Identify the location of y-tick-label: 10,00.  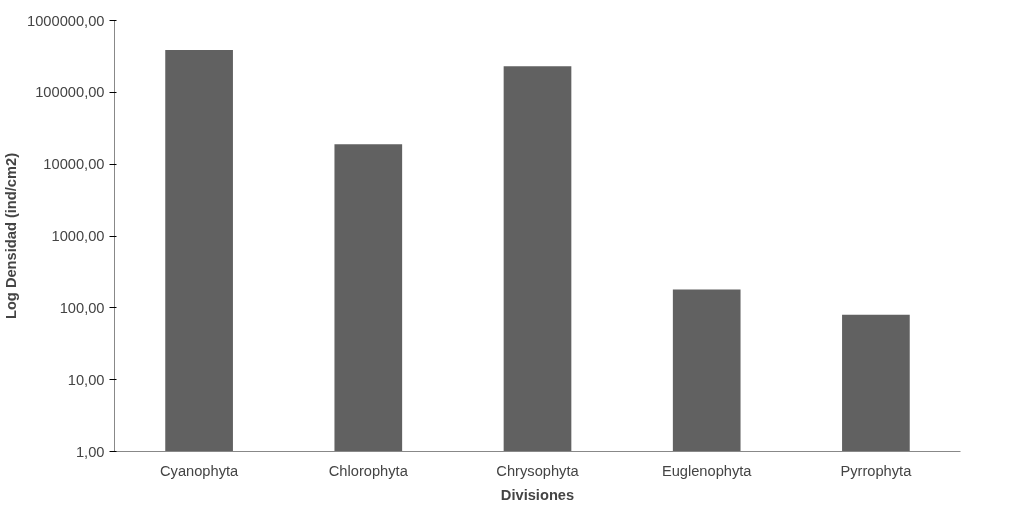
(86, 379).